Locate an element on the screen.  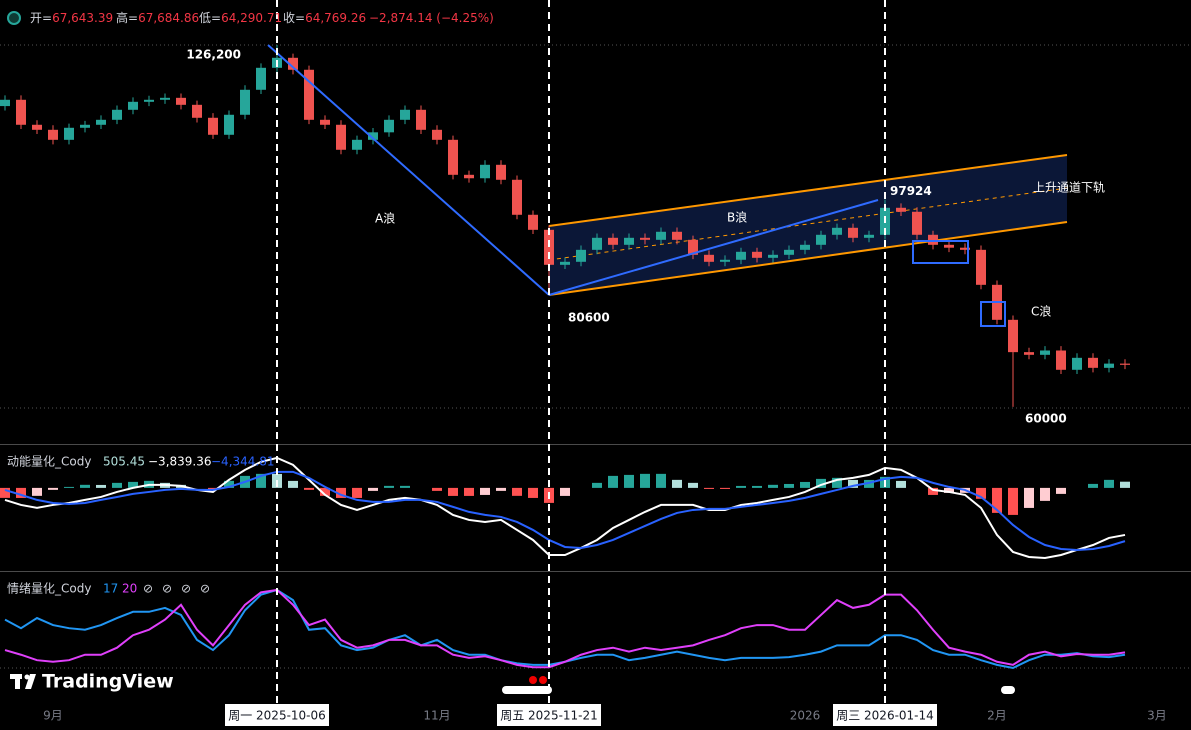
crosshair-label: 周三 2026-01-14 is located at coordinates (885, 716).